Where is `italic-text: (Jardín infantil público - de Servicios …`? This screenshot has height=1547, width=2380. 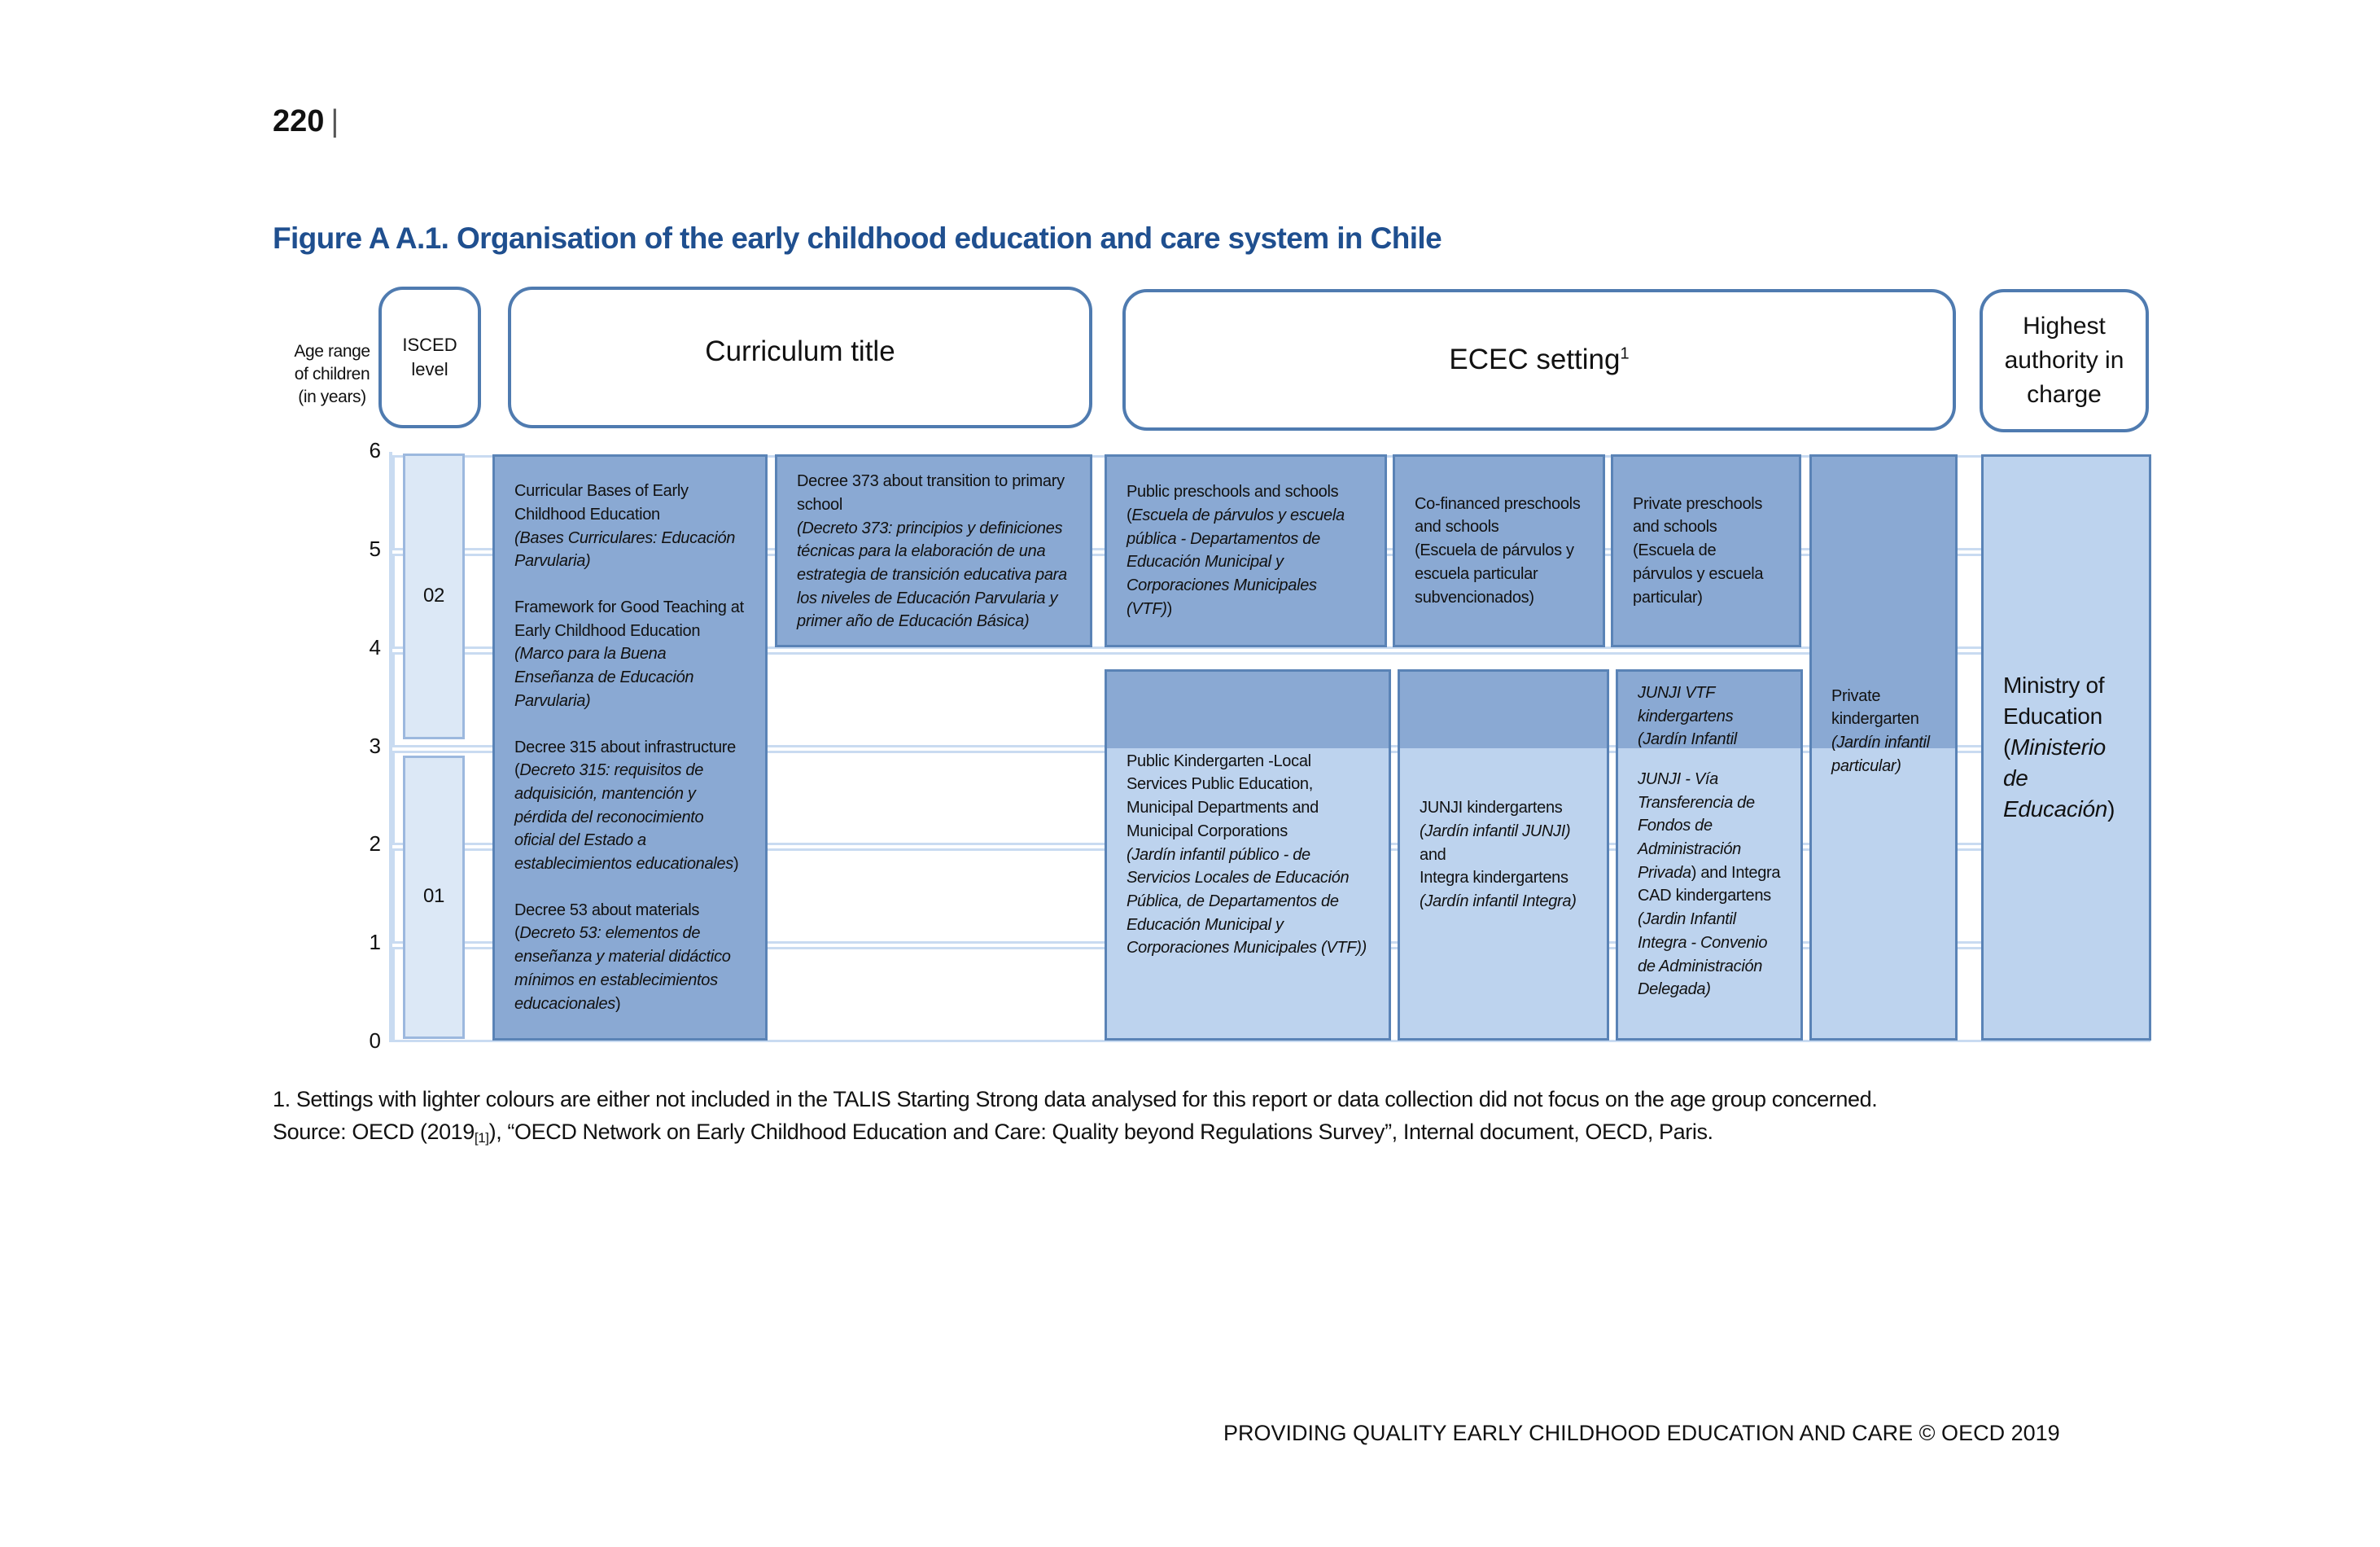 italic-text: (Jardín infantil público - de Servicios … is located at coordinates (1247, 902).